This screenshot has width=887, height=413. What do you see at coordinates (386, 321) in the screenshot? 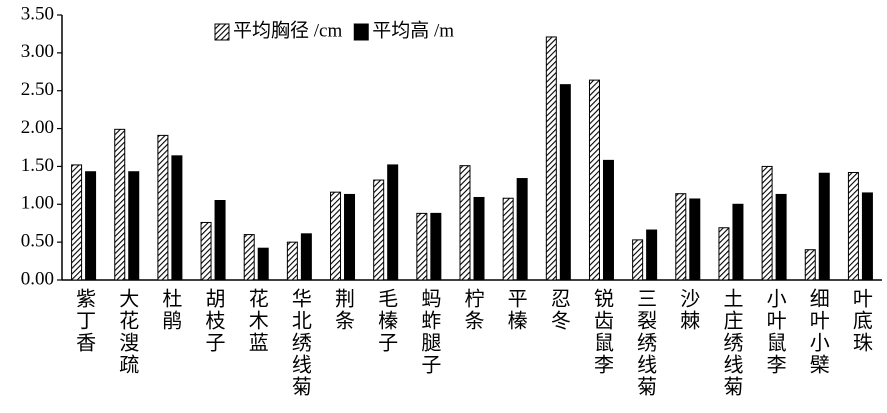
I see `x-tick-label: 毛榛子` at bounding box center [386, 321].